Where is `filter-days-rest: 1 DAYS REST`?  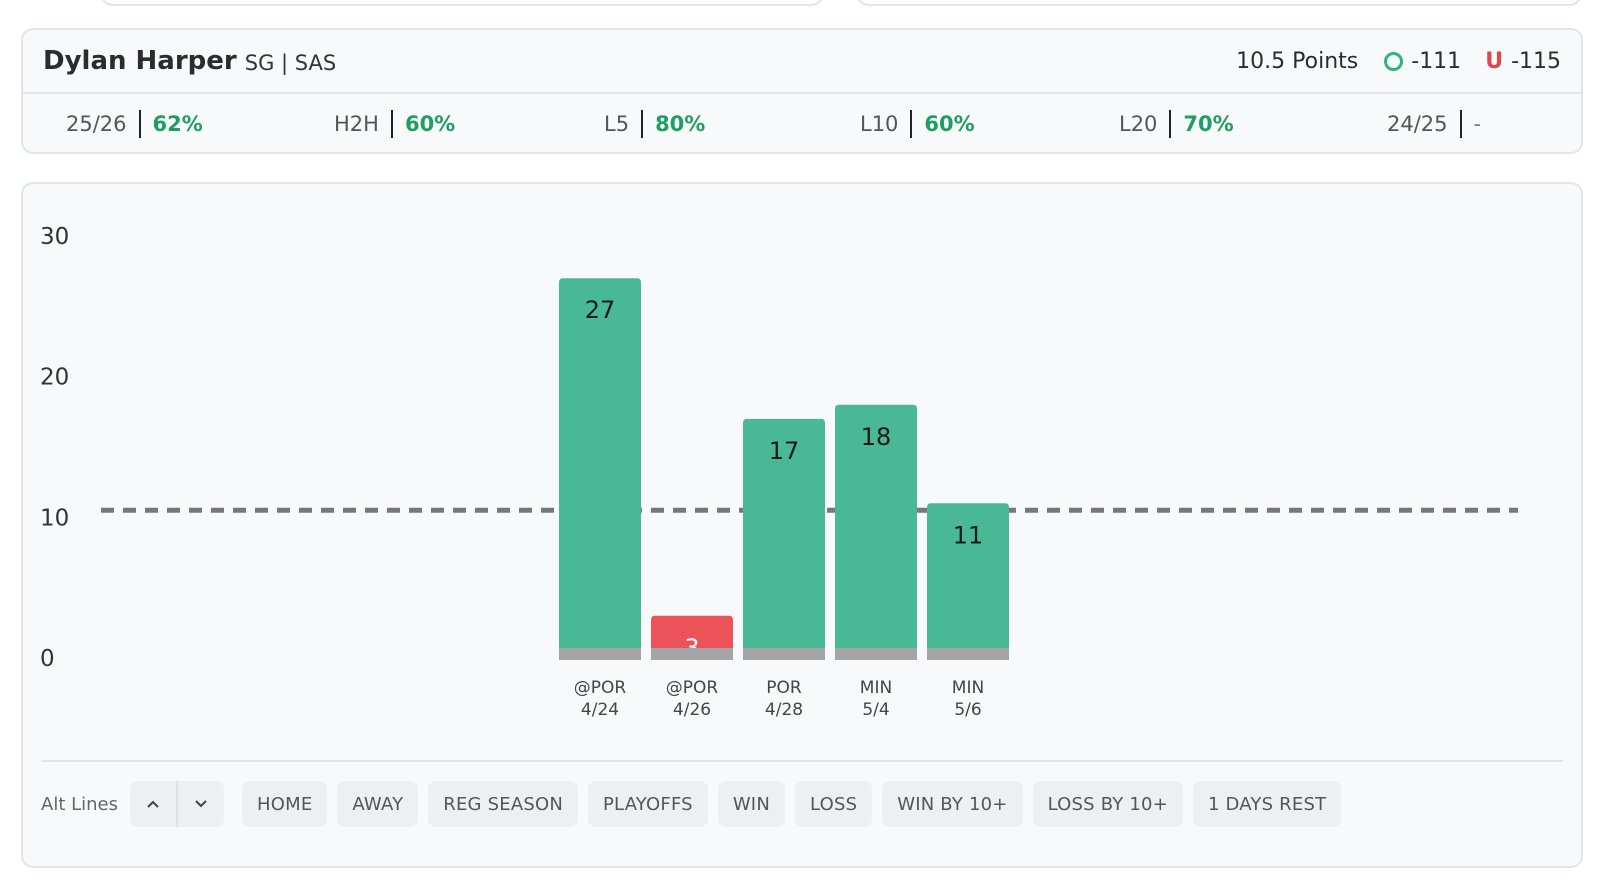
filter-days-rest: 1 DAYS REST is located at coordinates (1267, 804).